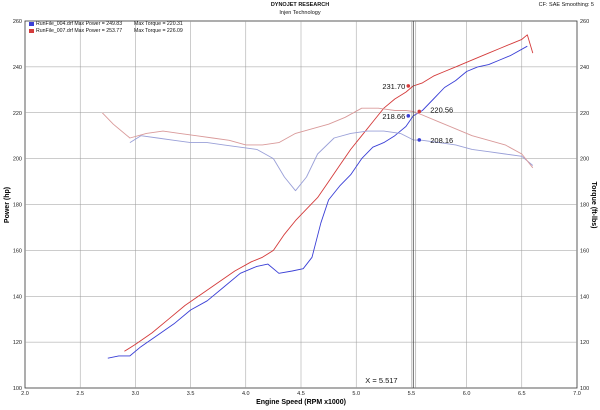 This screenshot has height=410, width=600. I want to click on legend-file-label: RunFile_007.drf Max Power = 253.77, so click(79, 31).